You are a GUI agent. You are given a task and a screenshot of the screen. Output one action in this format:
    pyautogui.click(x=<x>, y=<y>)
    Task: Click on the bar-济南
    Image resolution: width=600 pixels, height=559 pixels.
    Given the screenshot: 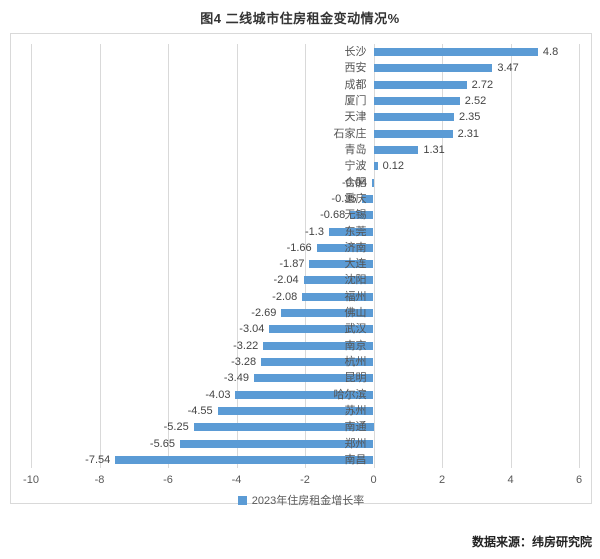 What is the action you would take?
    pyautogui.click(x=345, y=247)
    